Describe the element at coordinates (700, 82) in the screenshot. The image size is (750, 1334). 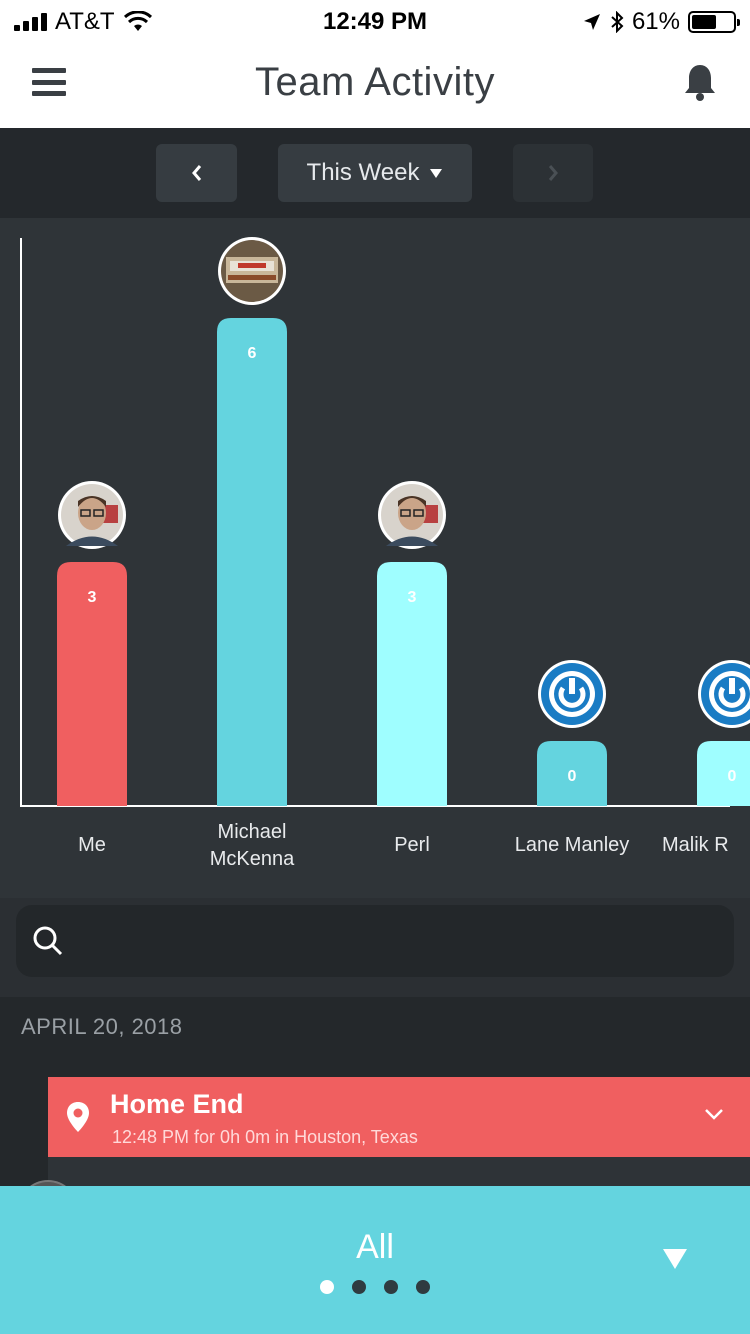
I see `bell-icon` at that location.